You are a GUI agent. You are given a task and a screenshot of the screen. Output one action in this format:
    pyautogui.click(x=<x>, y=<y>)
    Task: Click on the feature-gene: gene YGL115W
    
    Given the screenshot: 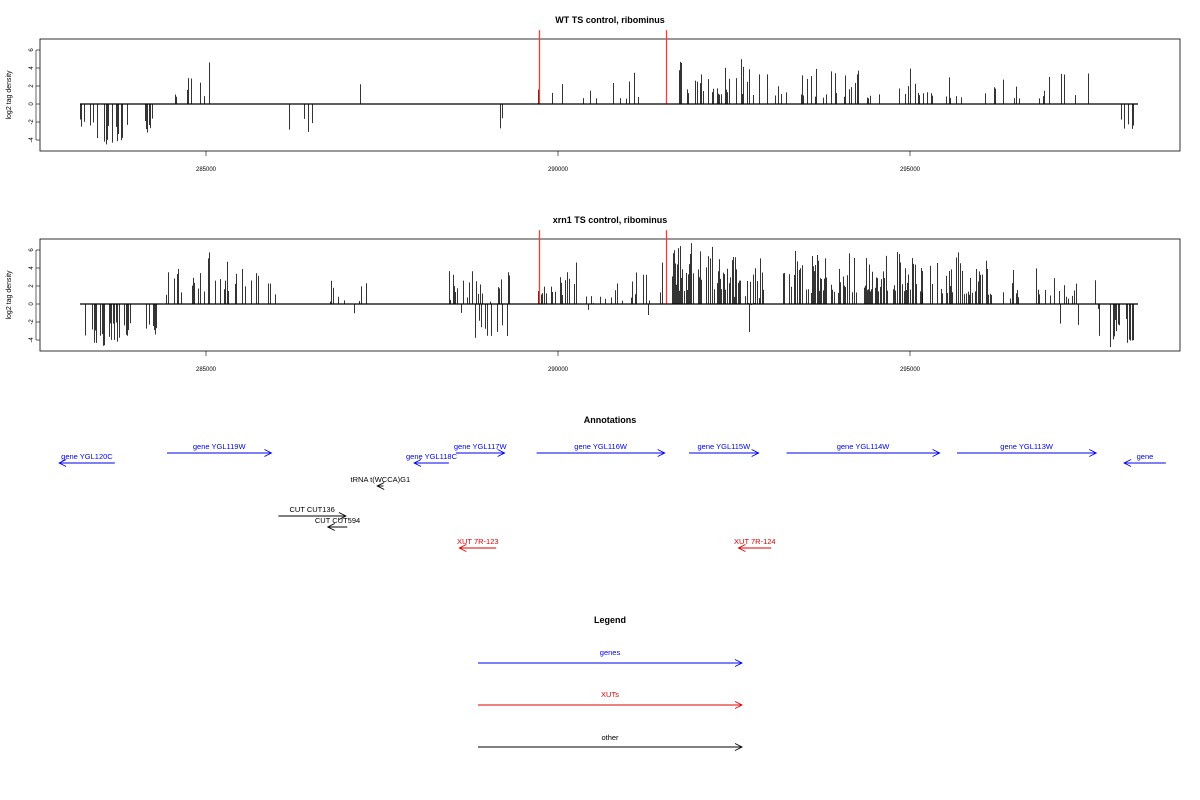 What is the action you would take?
    pyautogui.click(x=724, y=449)
    